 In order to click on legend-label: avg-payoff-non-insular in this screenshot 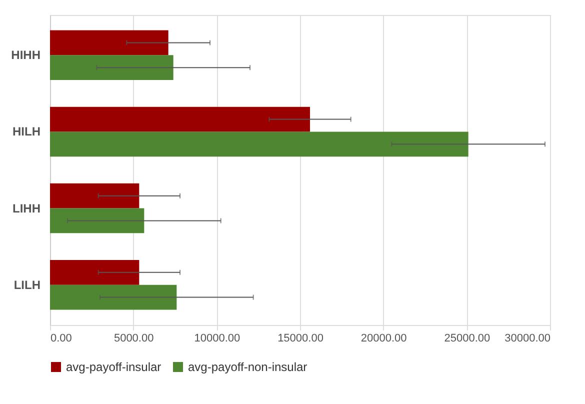, I will do `click(248, 367)`.